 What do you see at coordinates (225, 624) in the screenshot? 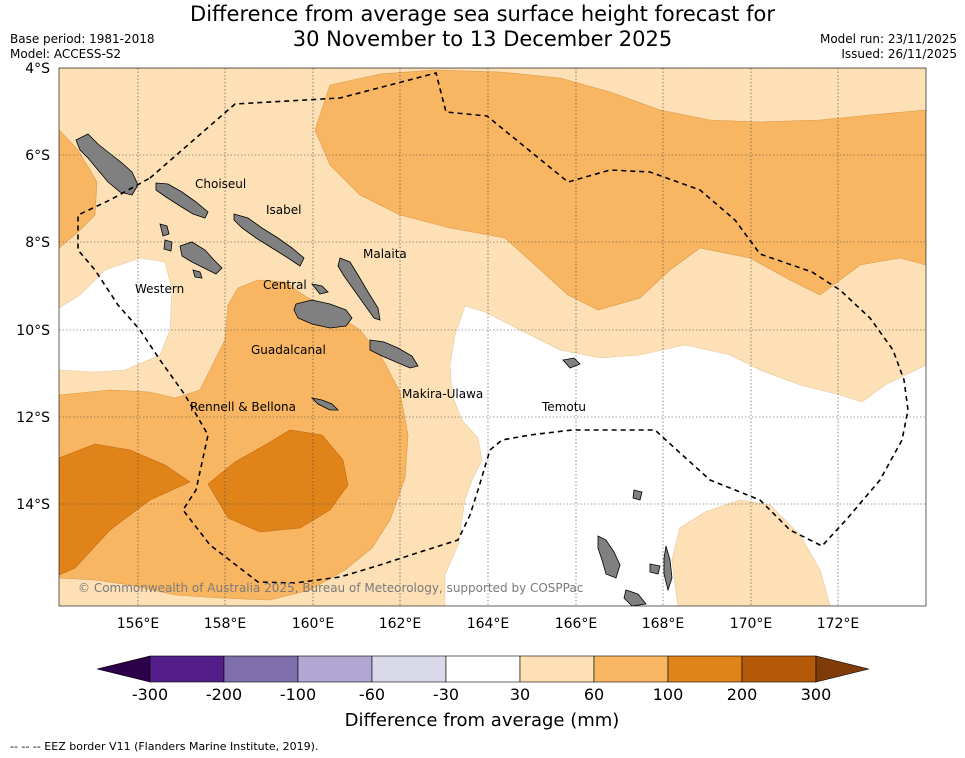
I see `lon-label: 158°E` at bounding box center [225, 624].